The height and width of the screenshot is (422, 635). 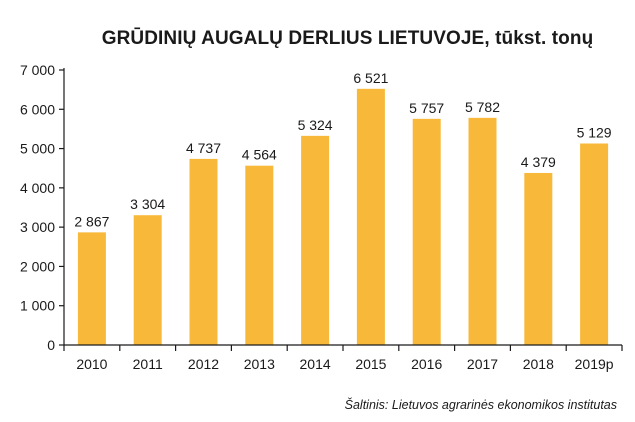 What do you see at coordinates (370, 364) in the screenshot?
I see `x-tick-label: 2015` at bounding box center [370, 364].